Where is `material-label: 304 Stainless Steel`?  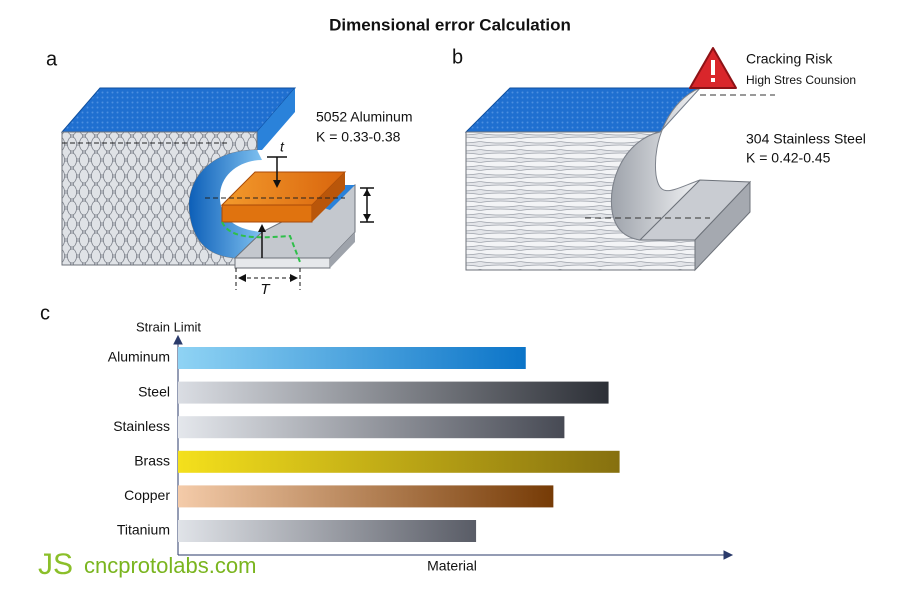 material-label: 304 Stainless Steel is located at coordinates (806, 139).